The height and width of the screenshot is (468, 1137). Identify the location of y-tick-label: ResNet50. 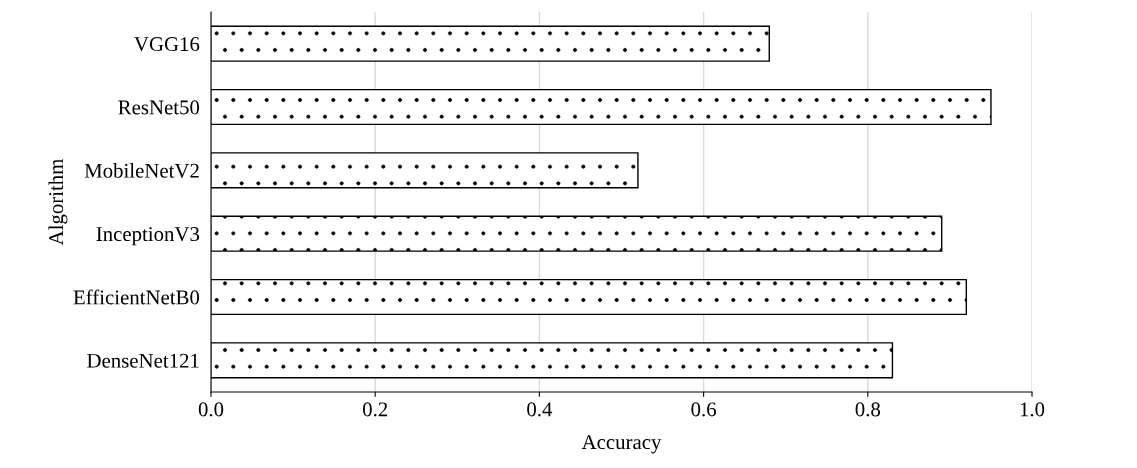
(159, 107).